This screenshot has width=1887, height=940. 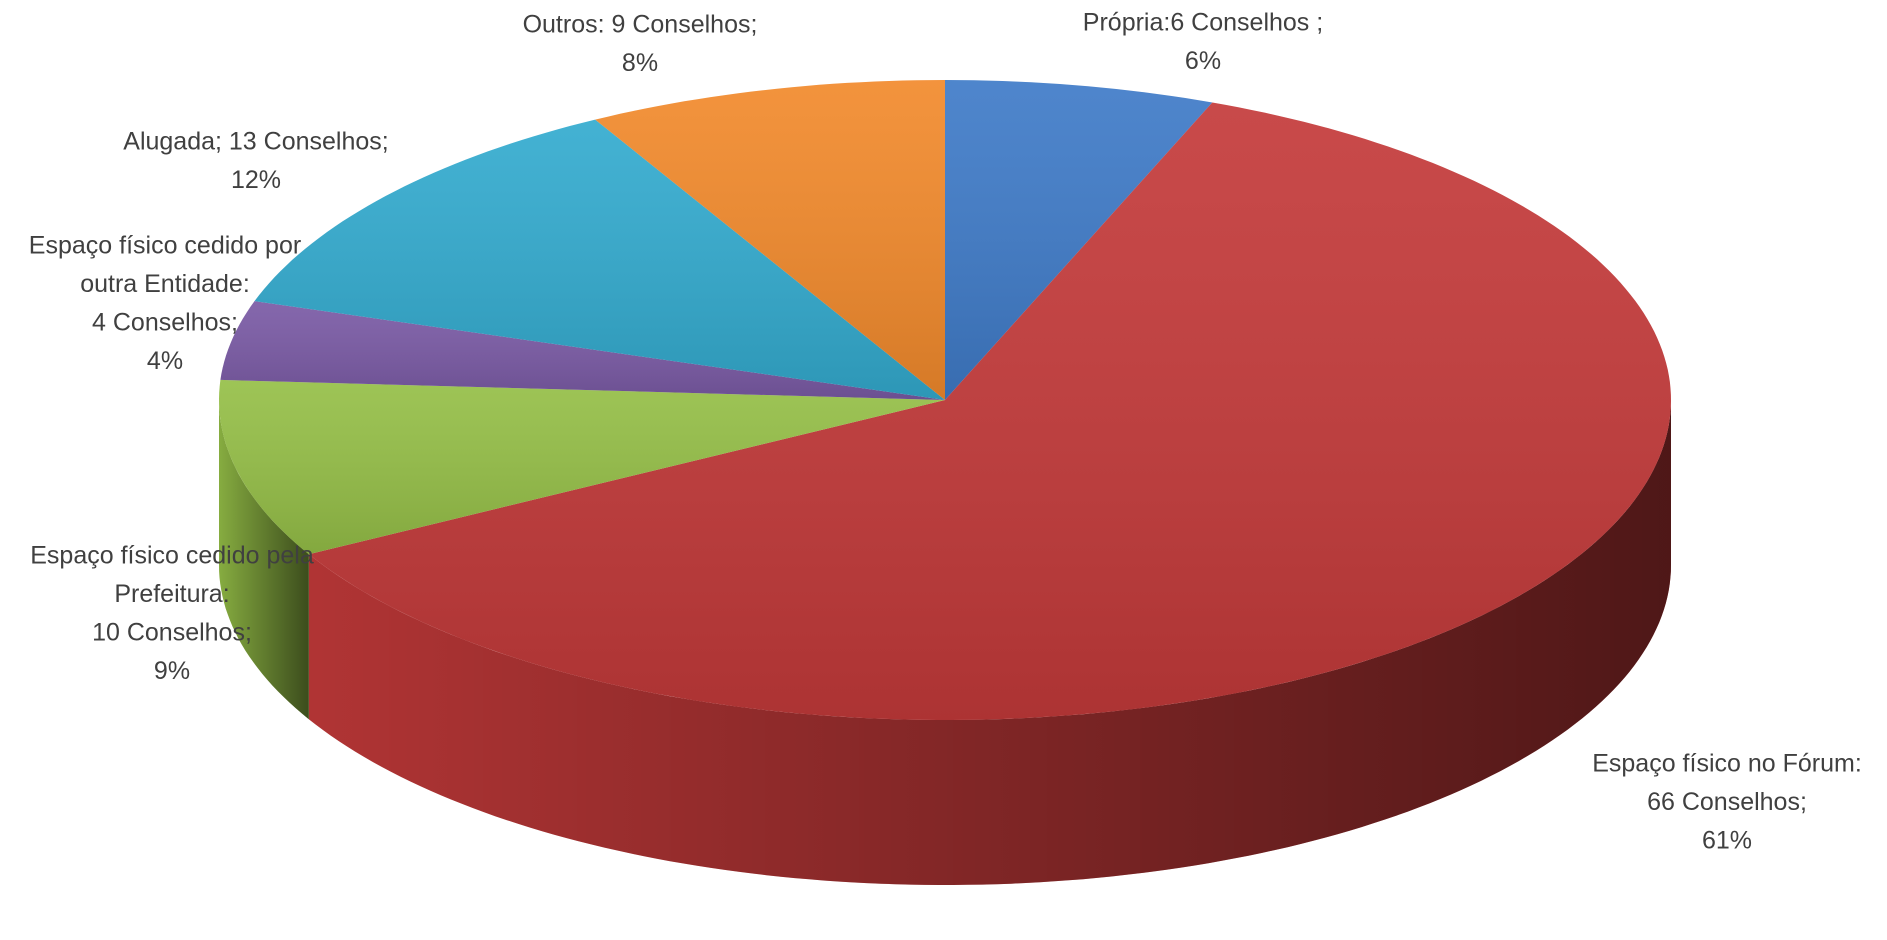 I want to click on data-label: 6%, so click(x=1203, y=61).